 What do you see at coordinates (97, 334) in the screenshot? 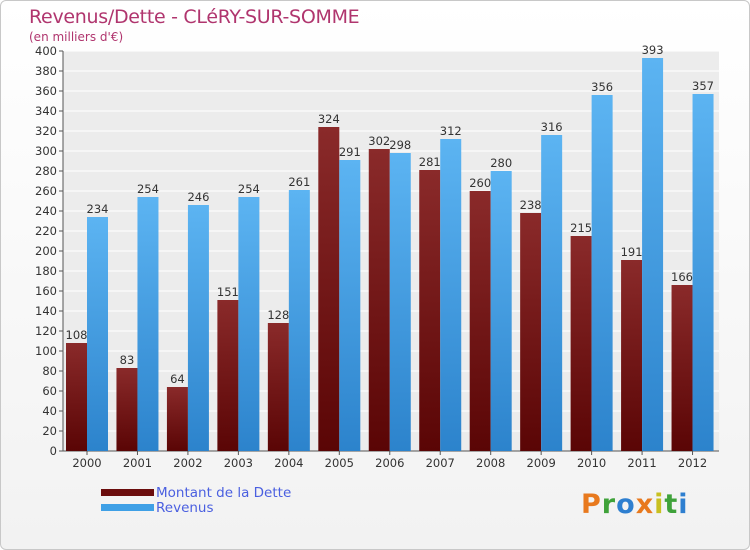
I see `bar-revenus-2000` at bounding box center [97, 334].